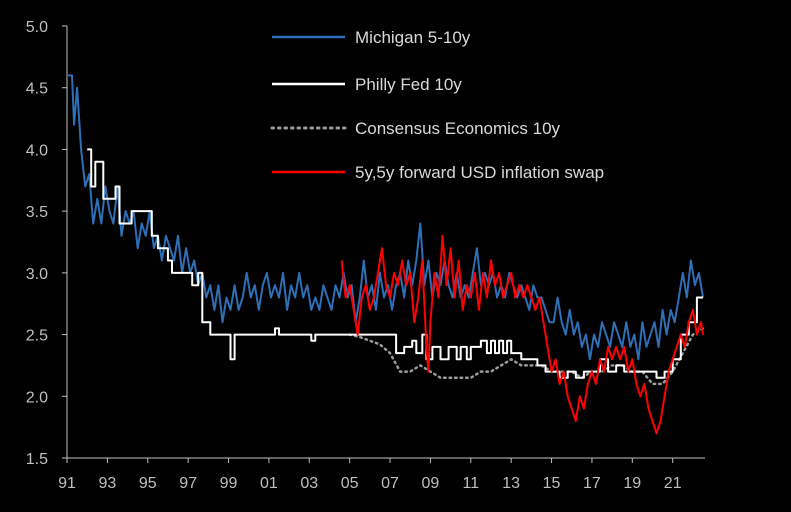  I want to click on x-tick-label: 21, so click(673, 483).